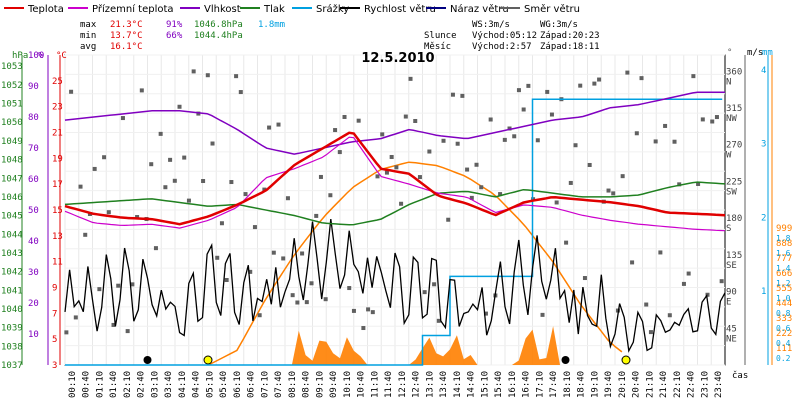 The height and width of the screenshot is (400, 800). Describe the element at coordinates (12, 235) in the screenshot. I see `hpa-tick-label: 1044` at that location.